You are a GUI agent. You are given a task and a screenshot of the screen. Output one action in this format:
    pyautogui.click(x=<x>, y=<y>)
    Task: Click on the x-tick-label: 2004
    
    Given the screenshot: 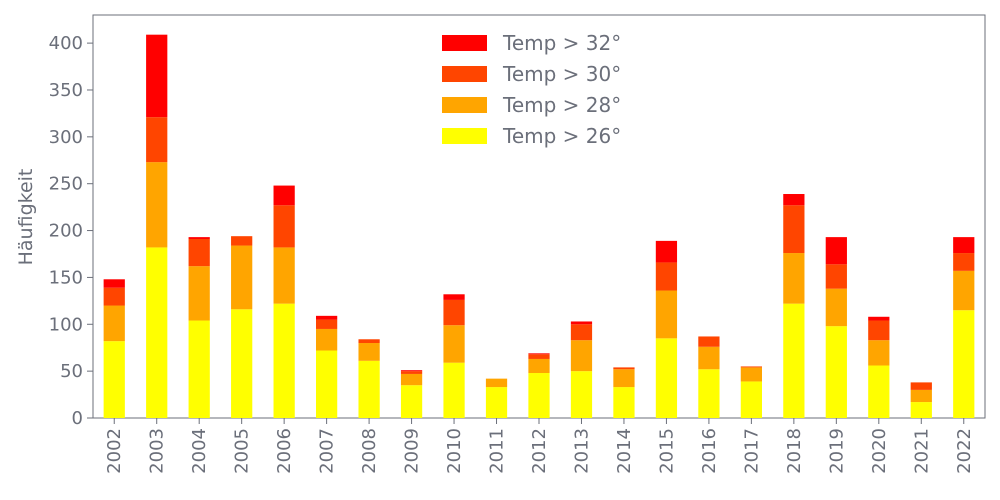 What is the action you would take?
    pyautogui.click(x=199, y=451)
    